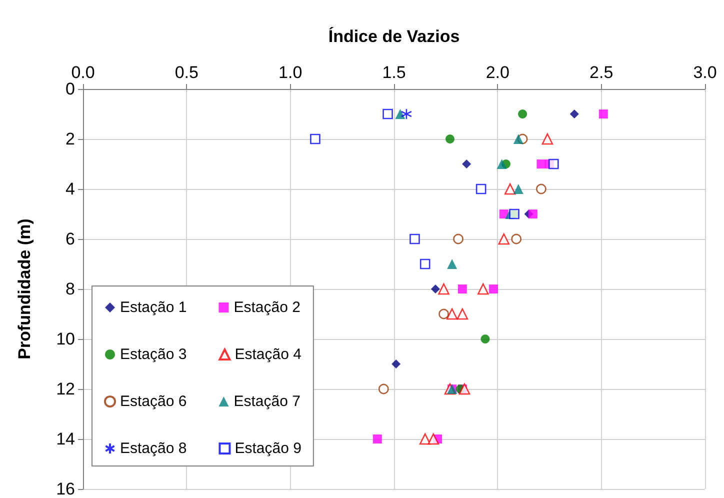 The width and height of the screenshot is (724, 498). Describe the element at coordinates (267, 307) in the screenshot. I see `legend-label: Estação 2` at that location.